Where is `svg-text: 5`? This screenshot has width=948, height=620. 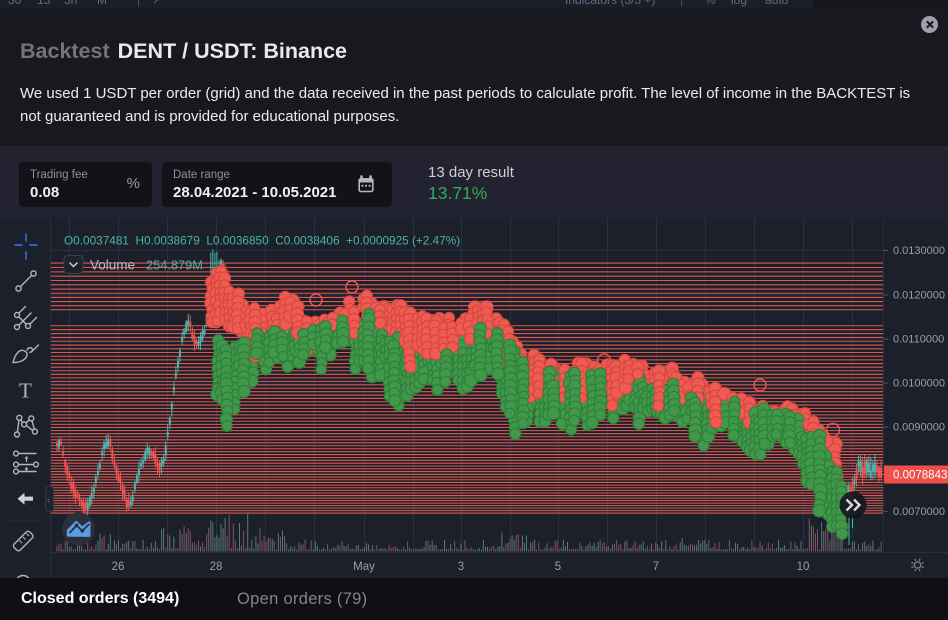 svg-text: 5 is located at coordinates (558, 567).